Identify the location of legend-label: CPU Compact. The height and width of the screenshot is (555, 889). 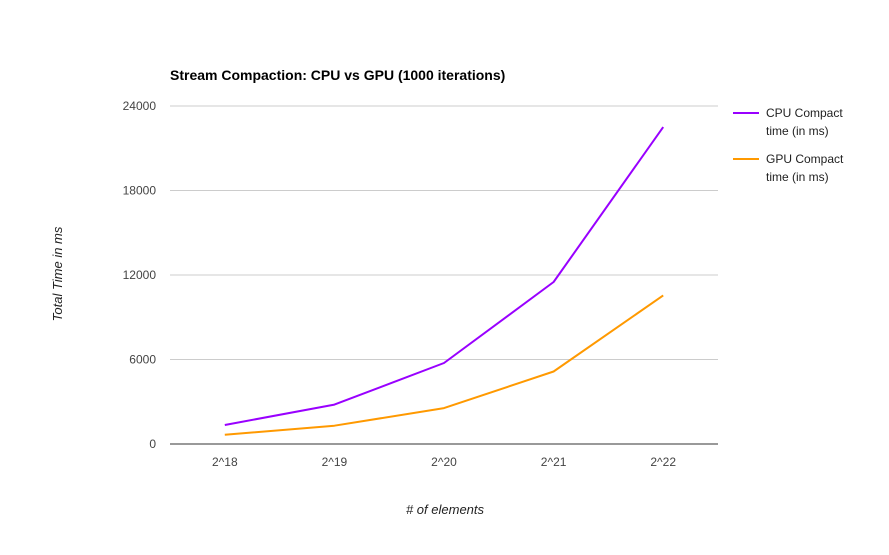
(804, 113).